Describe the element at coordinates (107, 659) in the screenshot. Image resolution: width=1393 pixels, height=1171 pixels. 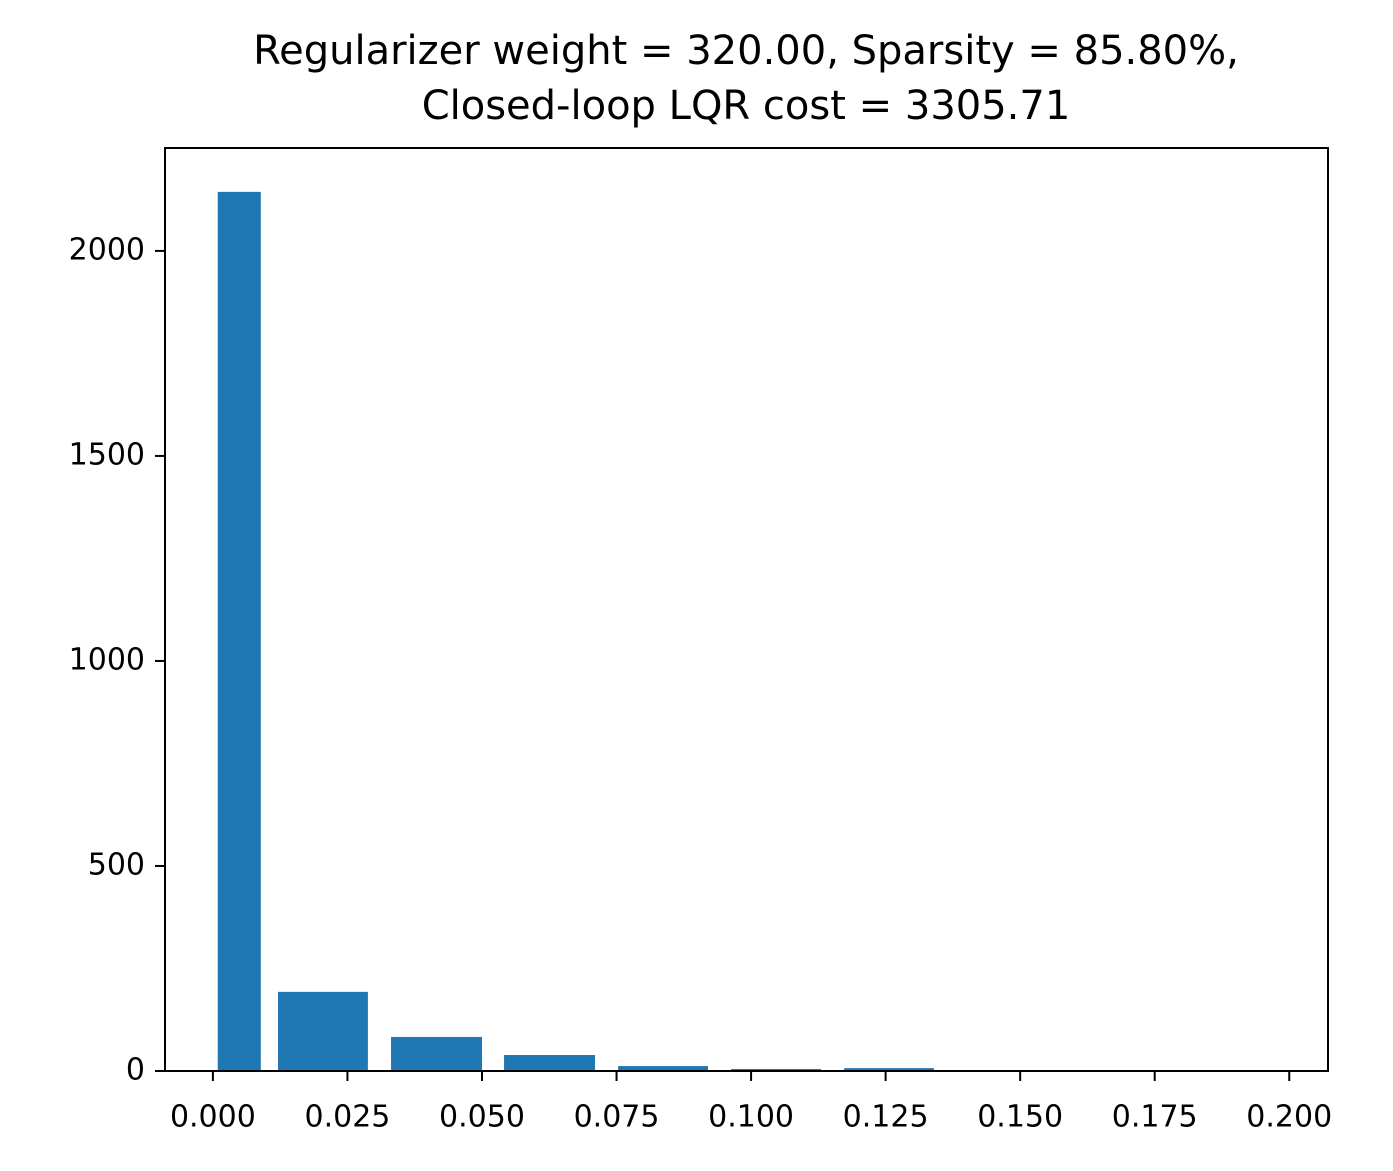
I see `y-tick-label: 1000` at that location.